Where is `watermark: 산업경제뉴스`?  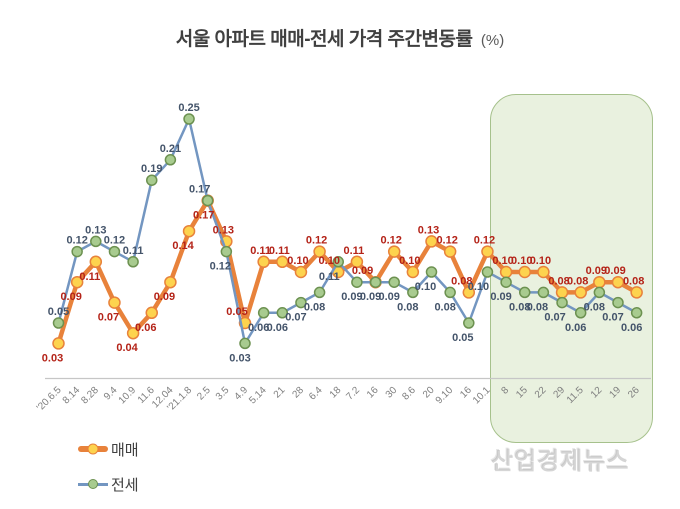
watermark: 산업경제뉴스 is located at coordinates (560, 461).